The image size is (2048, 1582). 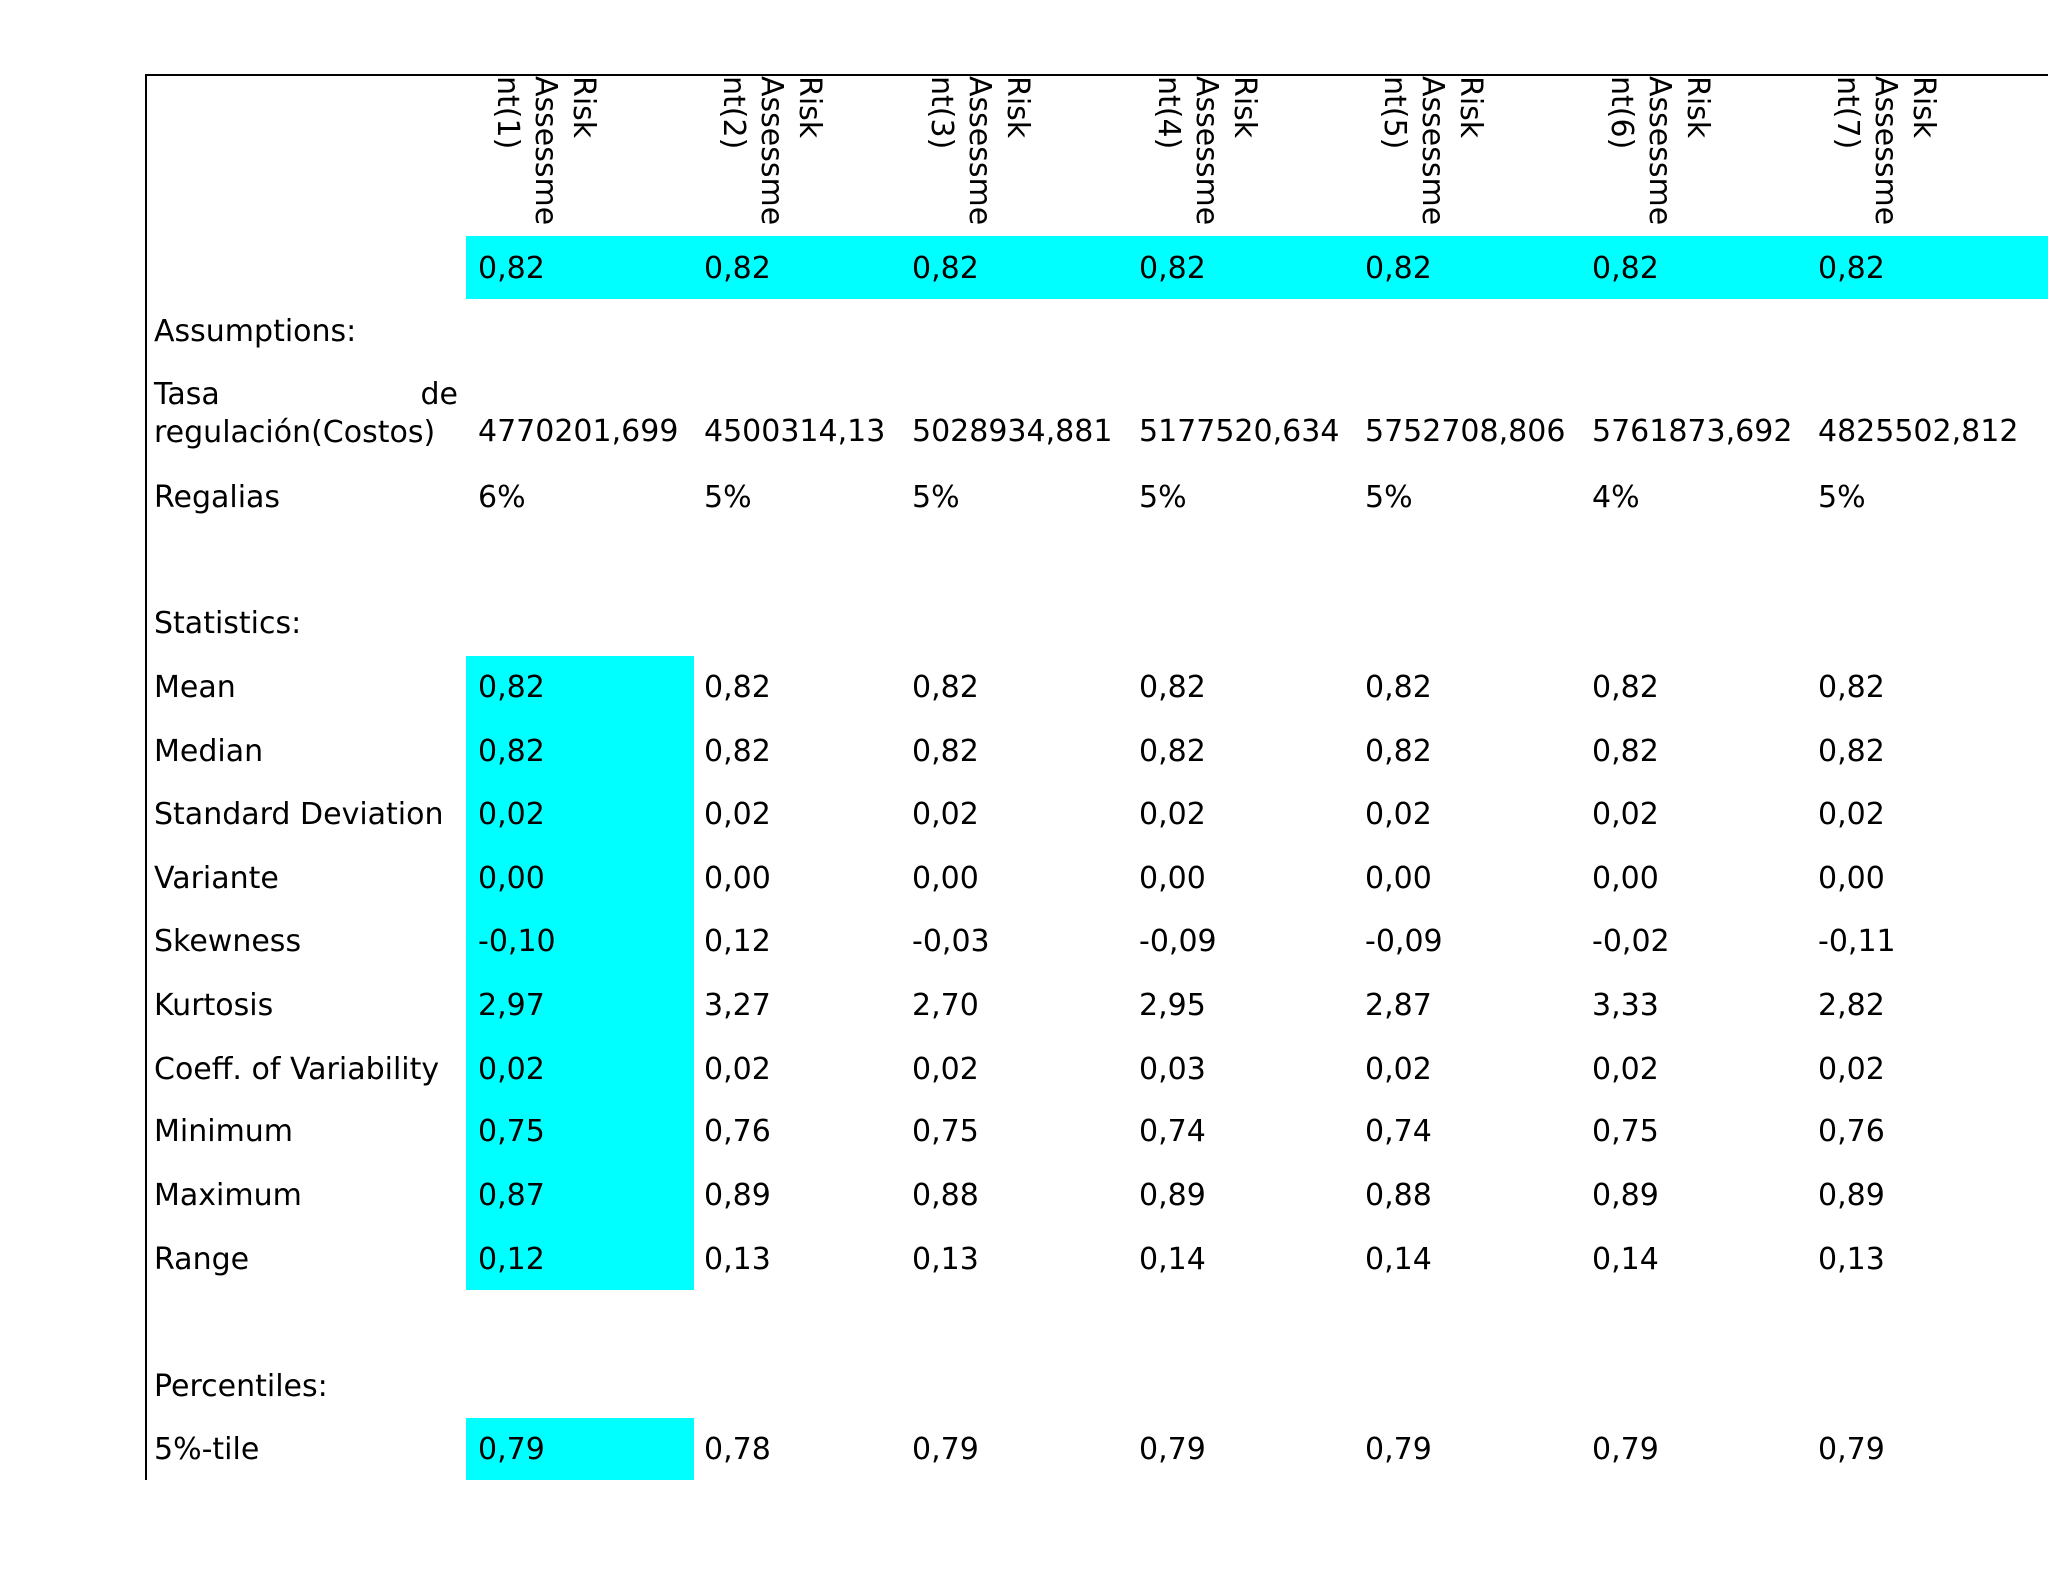 I want to click on section-label: Assumptions:, so click(x=255, y=331).